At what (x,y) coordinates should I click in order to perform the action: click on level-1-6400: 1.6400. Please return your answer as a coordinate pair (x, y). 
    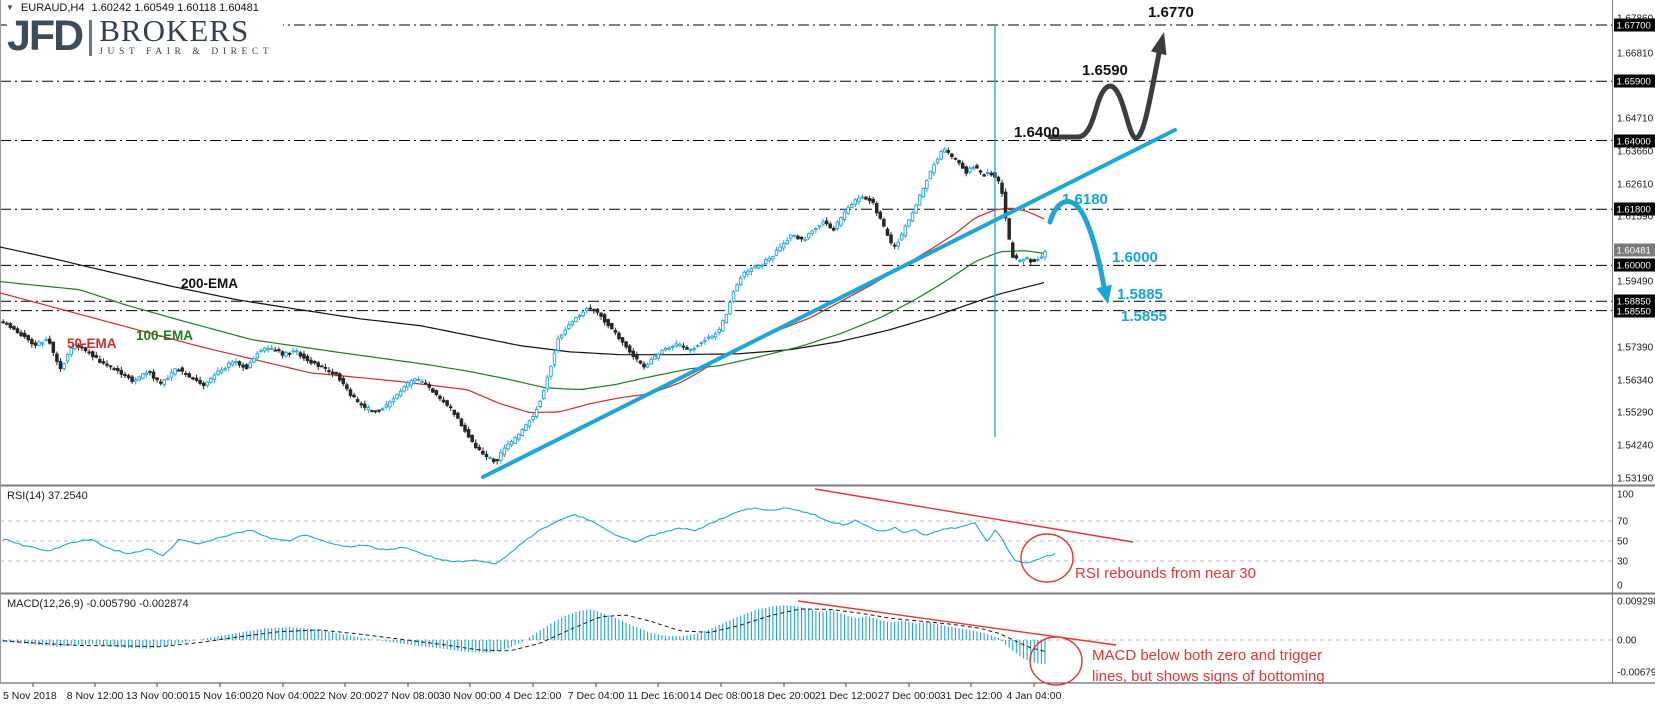
    Looking at the image, I should click on (1037, 132).